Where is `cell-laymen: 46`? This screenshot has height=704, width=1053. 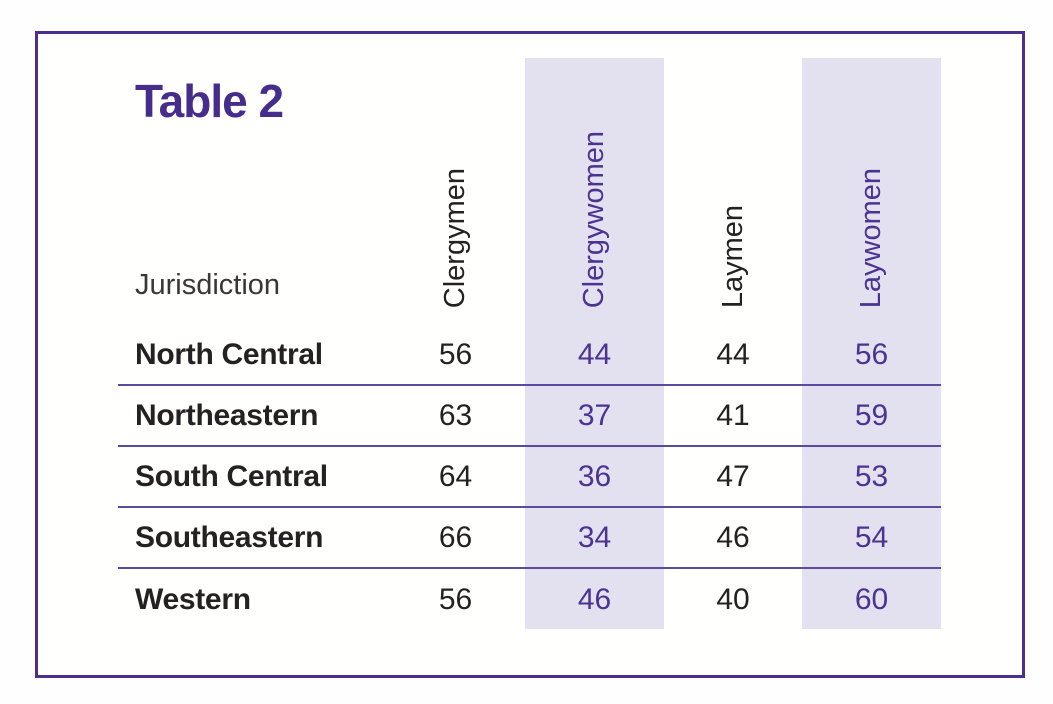
cell-laymen: 46 is located at coordinates (733, 537).